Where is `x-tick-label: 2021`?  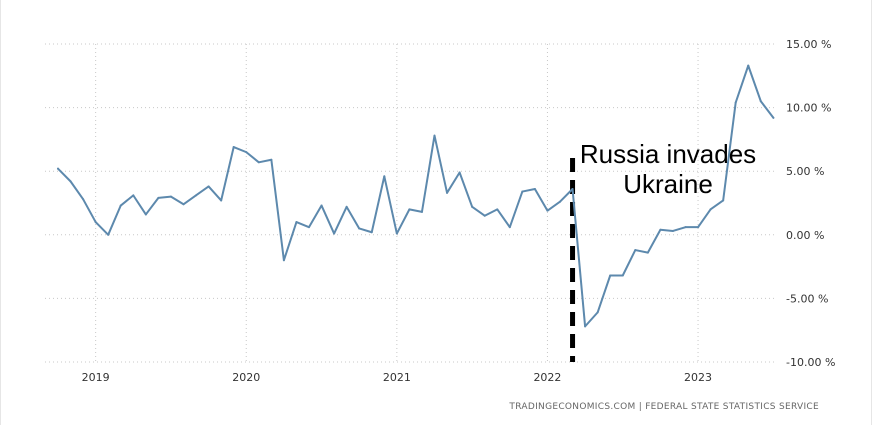
x-tick-label: 2021 is located at coordinates (397, 377).